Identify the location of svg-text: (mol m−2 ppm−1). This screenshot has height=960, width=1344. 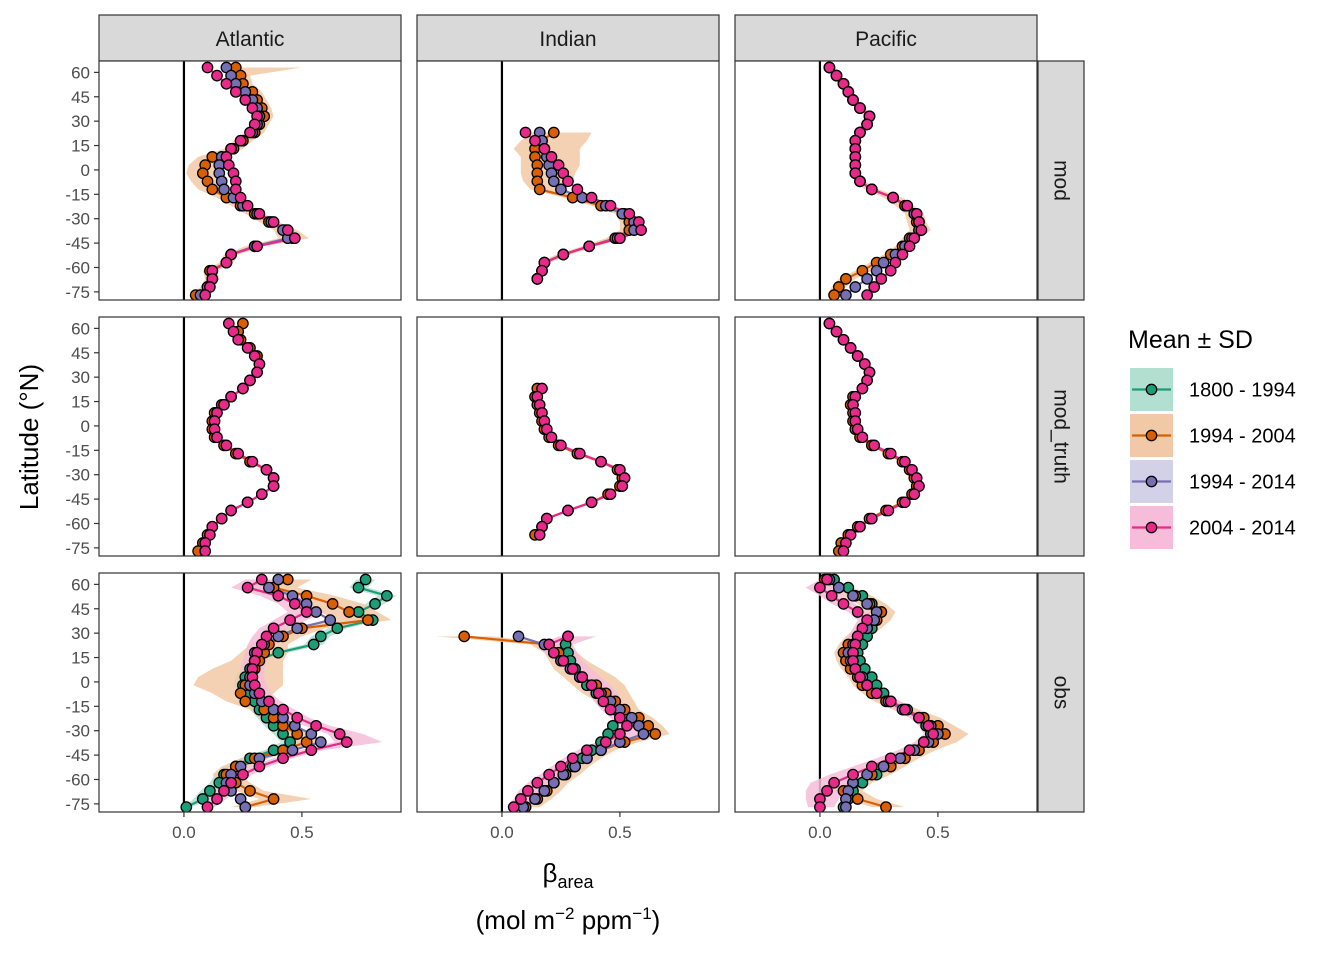
(568, 919).